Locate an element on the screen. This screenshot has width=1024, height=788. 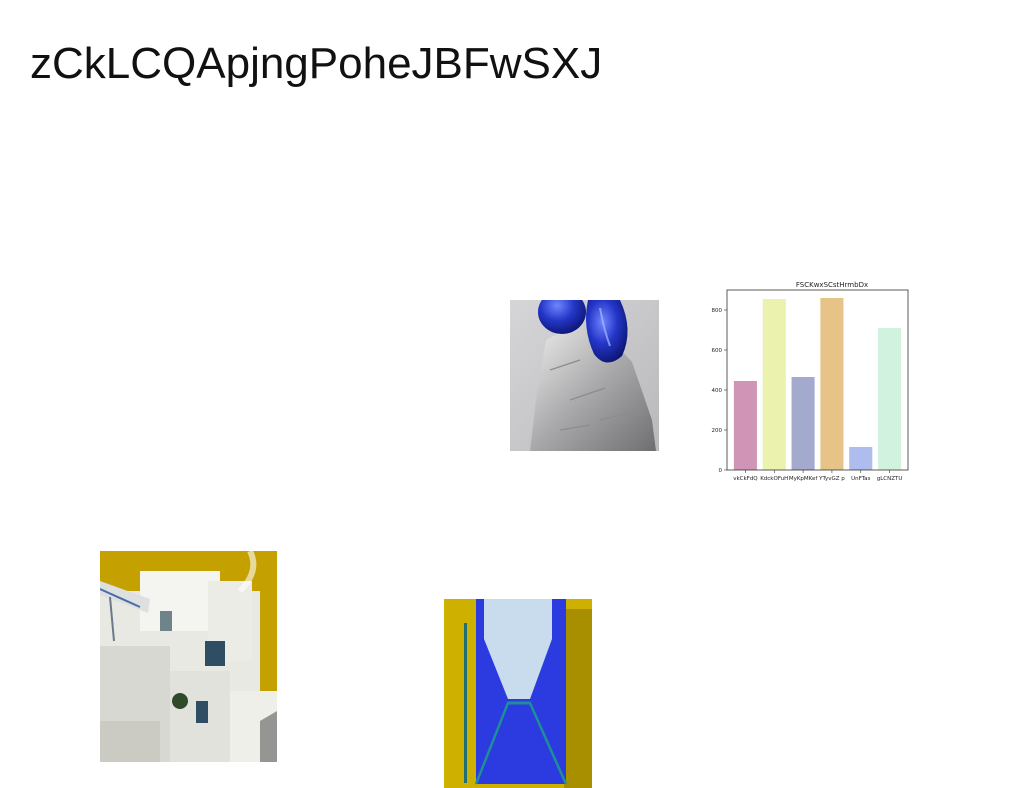
white-building-photo is located at coordinates (188, 656).